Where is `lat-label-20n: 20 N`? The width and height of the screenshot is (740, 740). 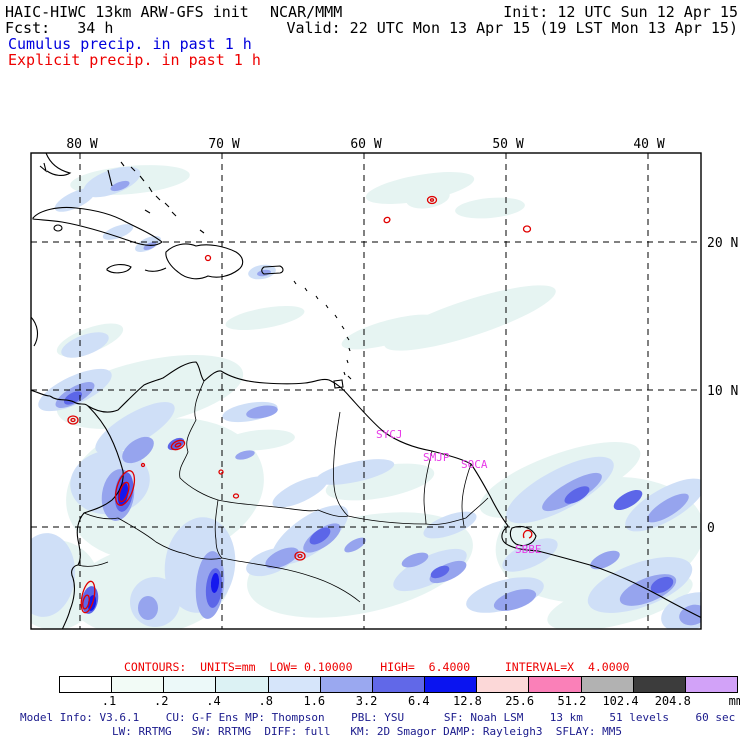 lat-label-20n: 20 N is located at coordinates (722, 243).